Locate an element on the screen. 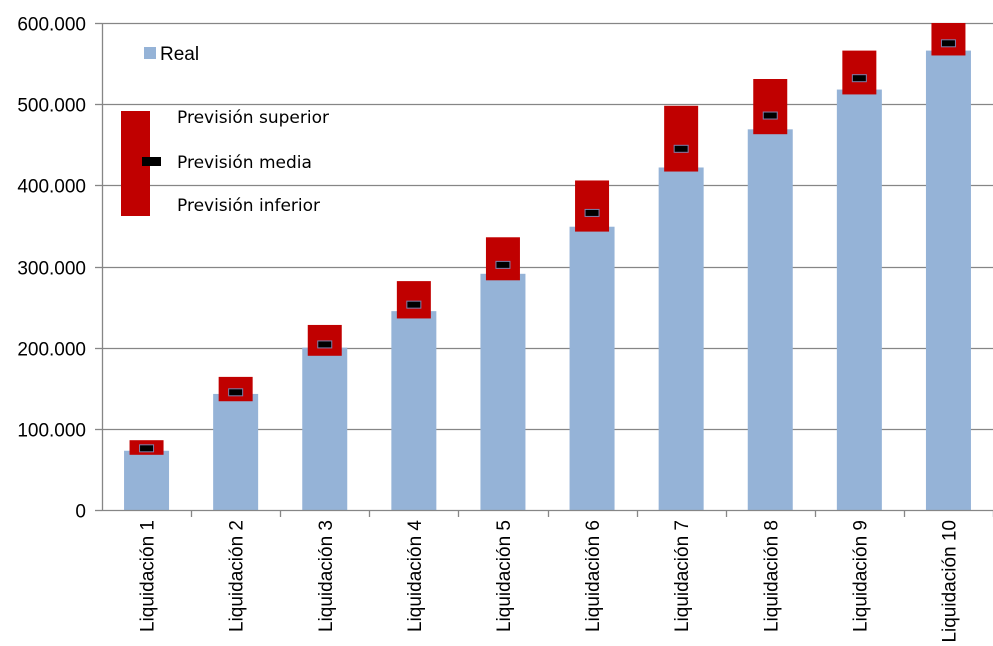 The height and width of the screenshot is (646, 993). legend-real-swatch is located at coordinates (150, 53).